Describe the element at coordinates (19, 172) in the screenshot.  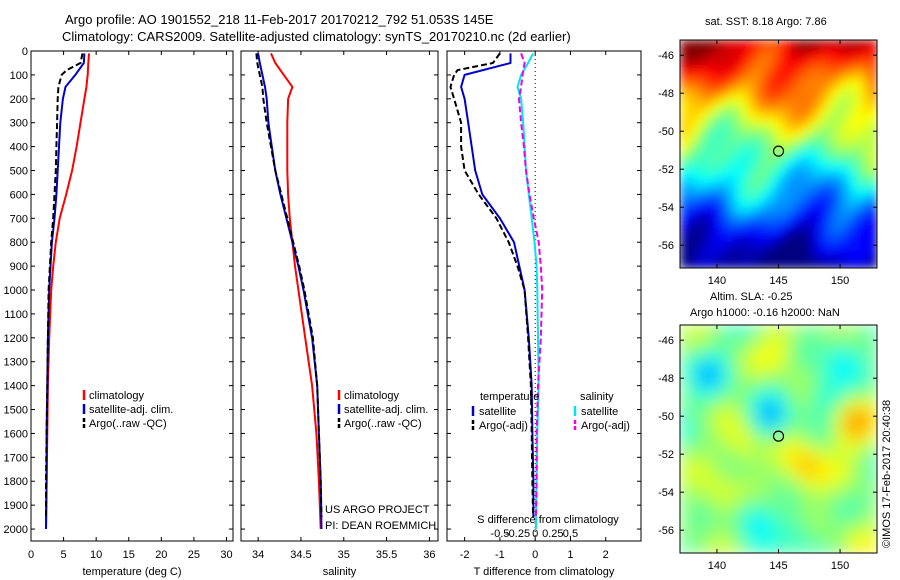
I see `y-tick-label: 500` at that location.